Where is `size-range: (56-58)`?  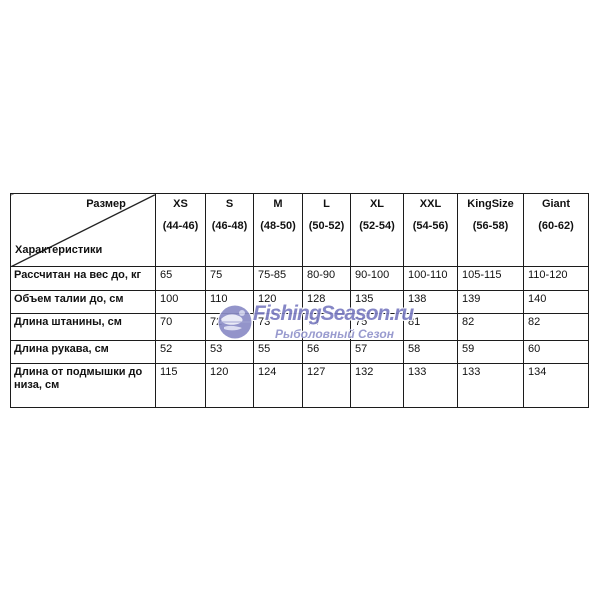
size-range: (56-58) is located at coordinates (490, 226).